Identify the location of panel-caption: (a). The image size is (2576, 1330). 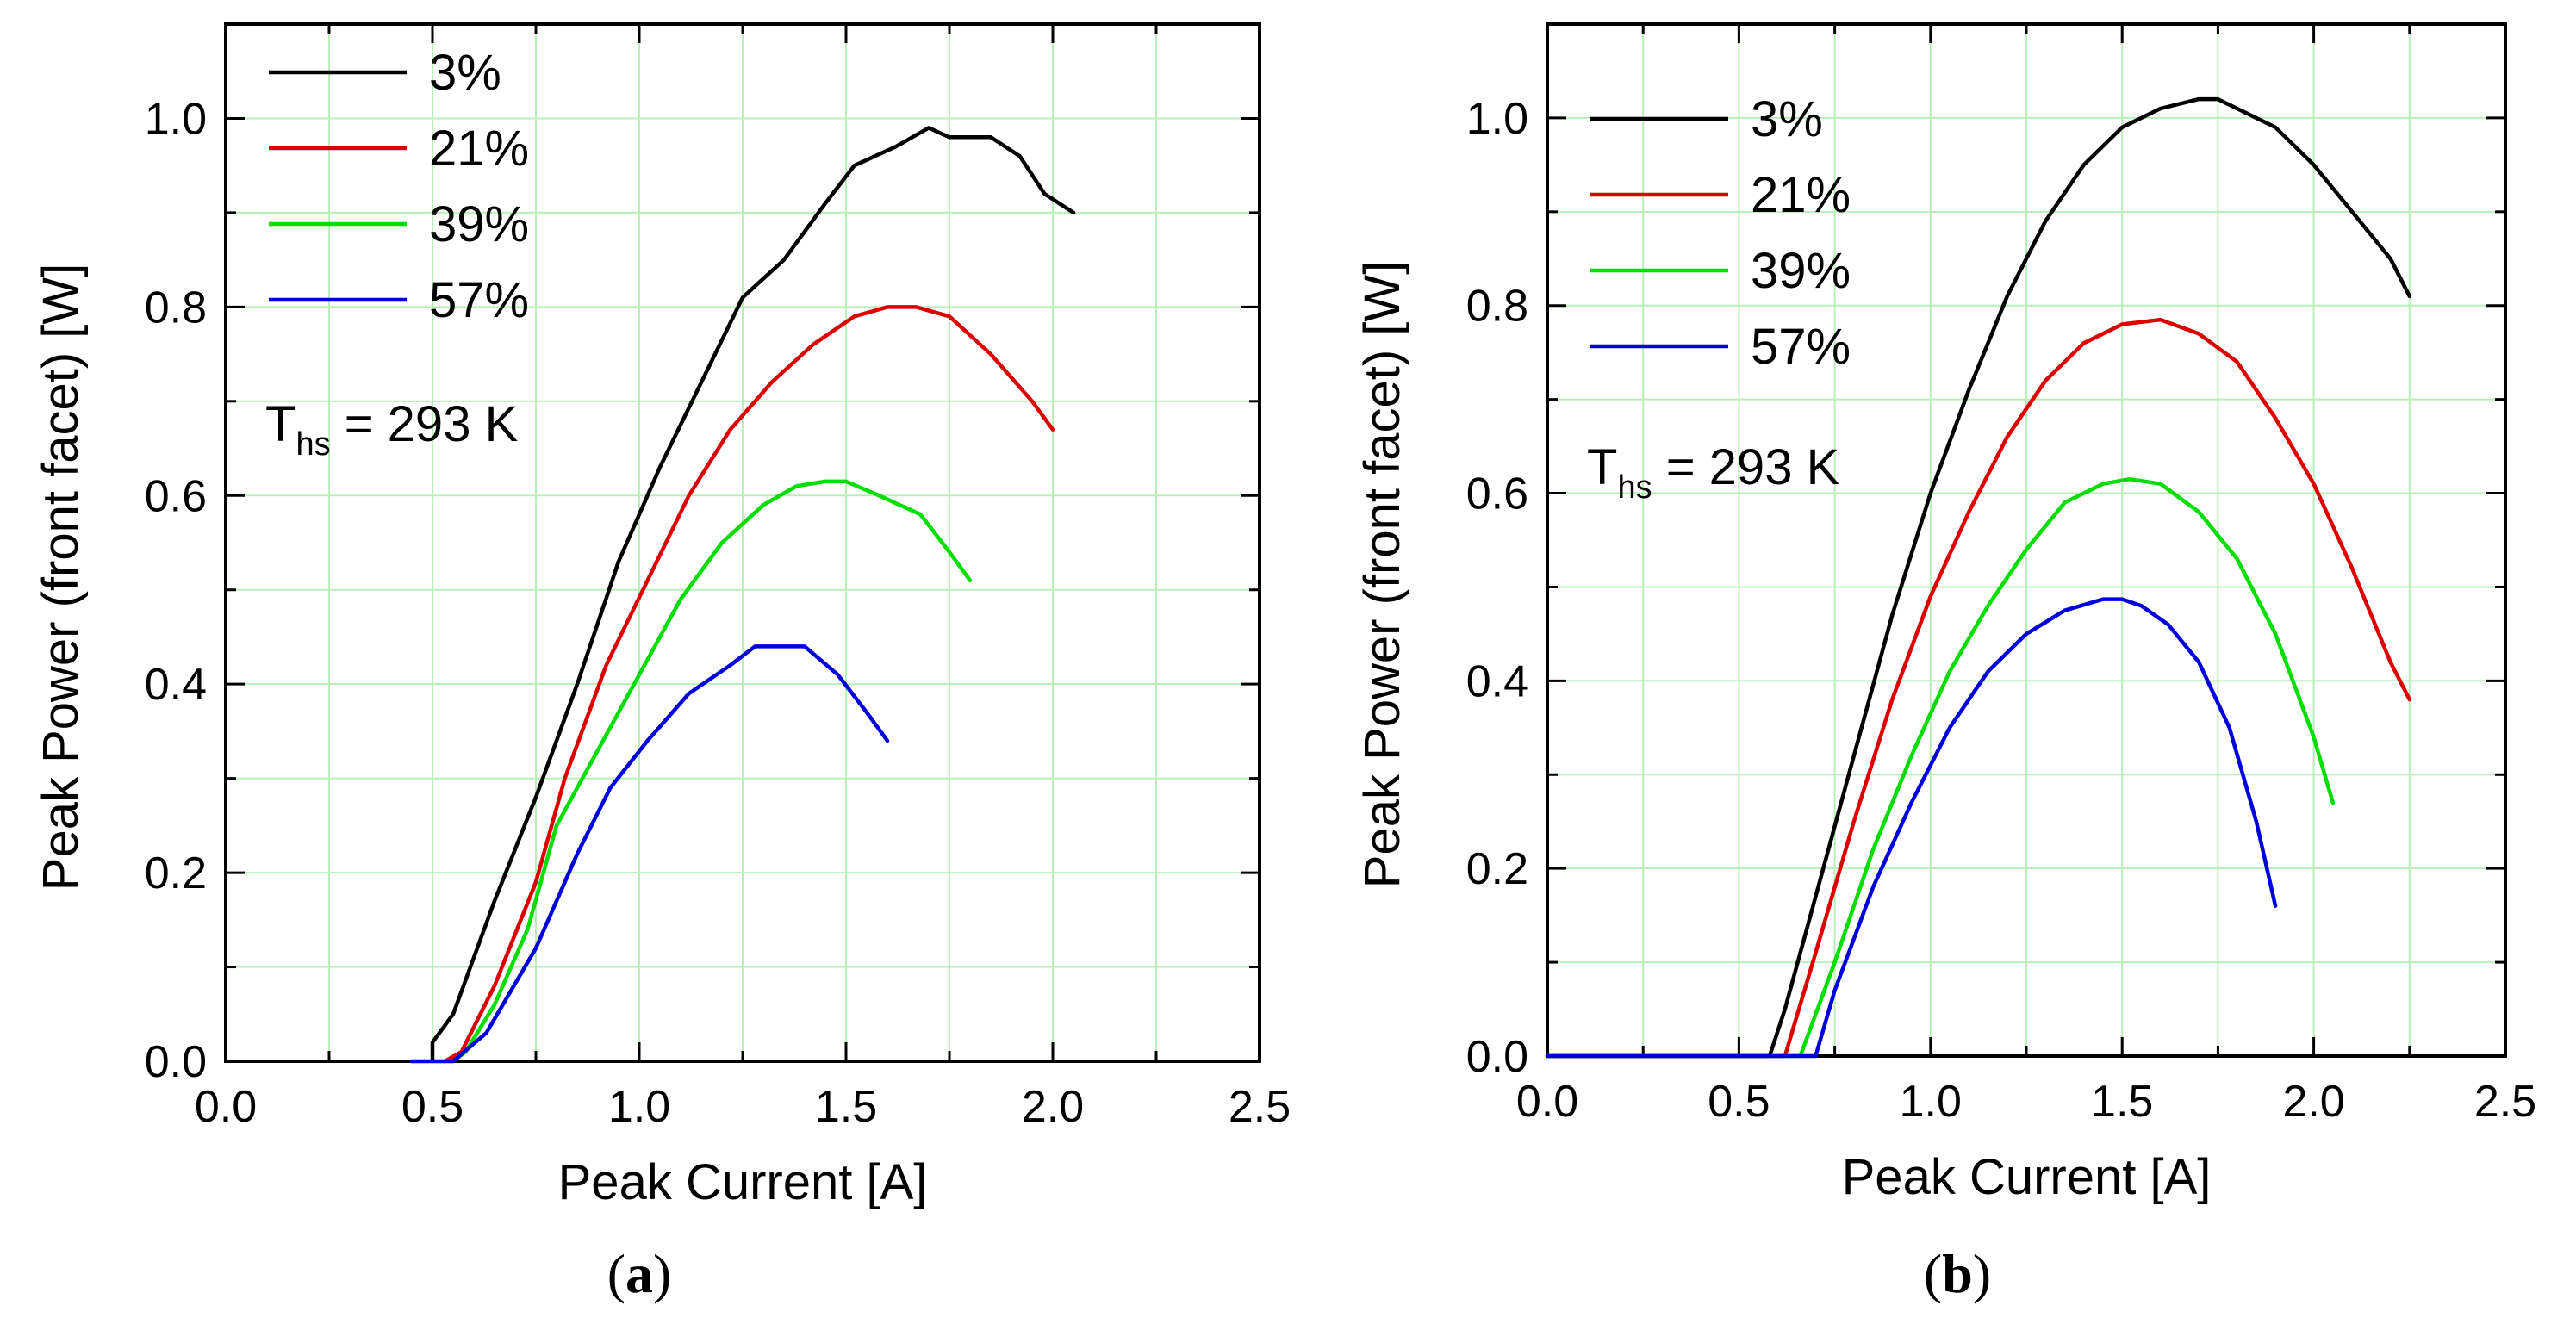
(640, 1273).